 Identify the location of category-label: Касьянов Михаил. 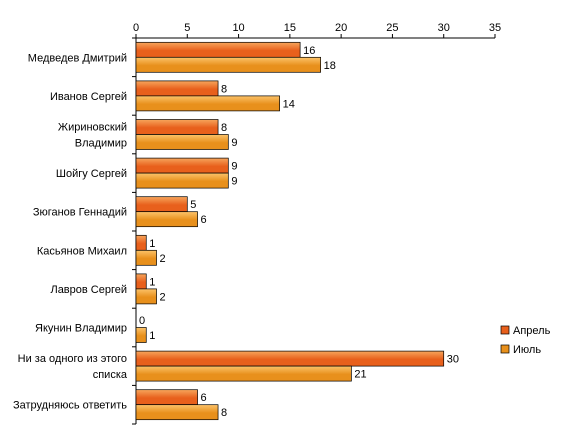
(82, 251).